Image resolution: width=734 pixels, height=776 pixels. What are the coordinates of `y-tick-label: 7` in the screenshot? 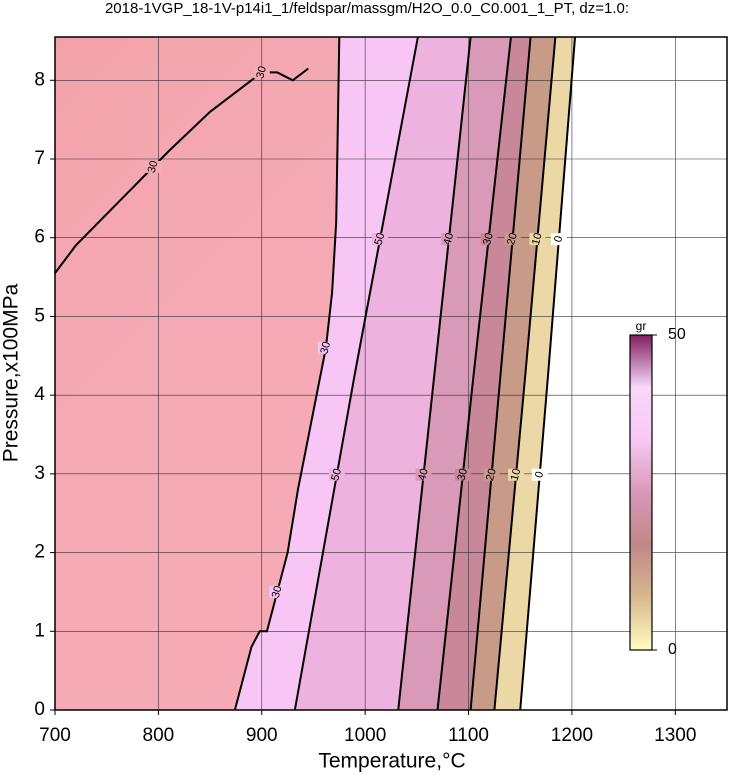 It's located at (39, 158).